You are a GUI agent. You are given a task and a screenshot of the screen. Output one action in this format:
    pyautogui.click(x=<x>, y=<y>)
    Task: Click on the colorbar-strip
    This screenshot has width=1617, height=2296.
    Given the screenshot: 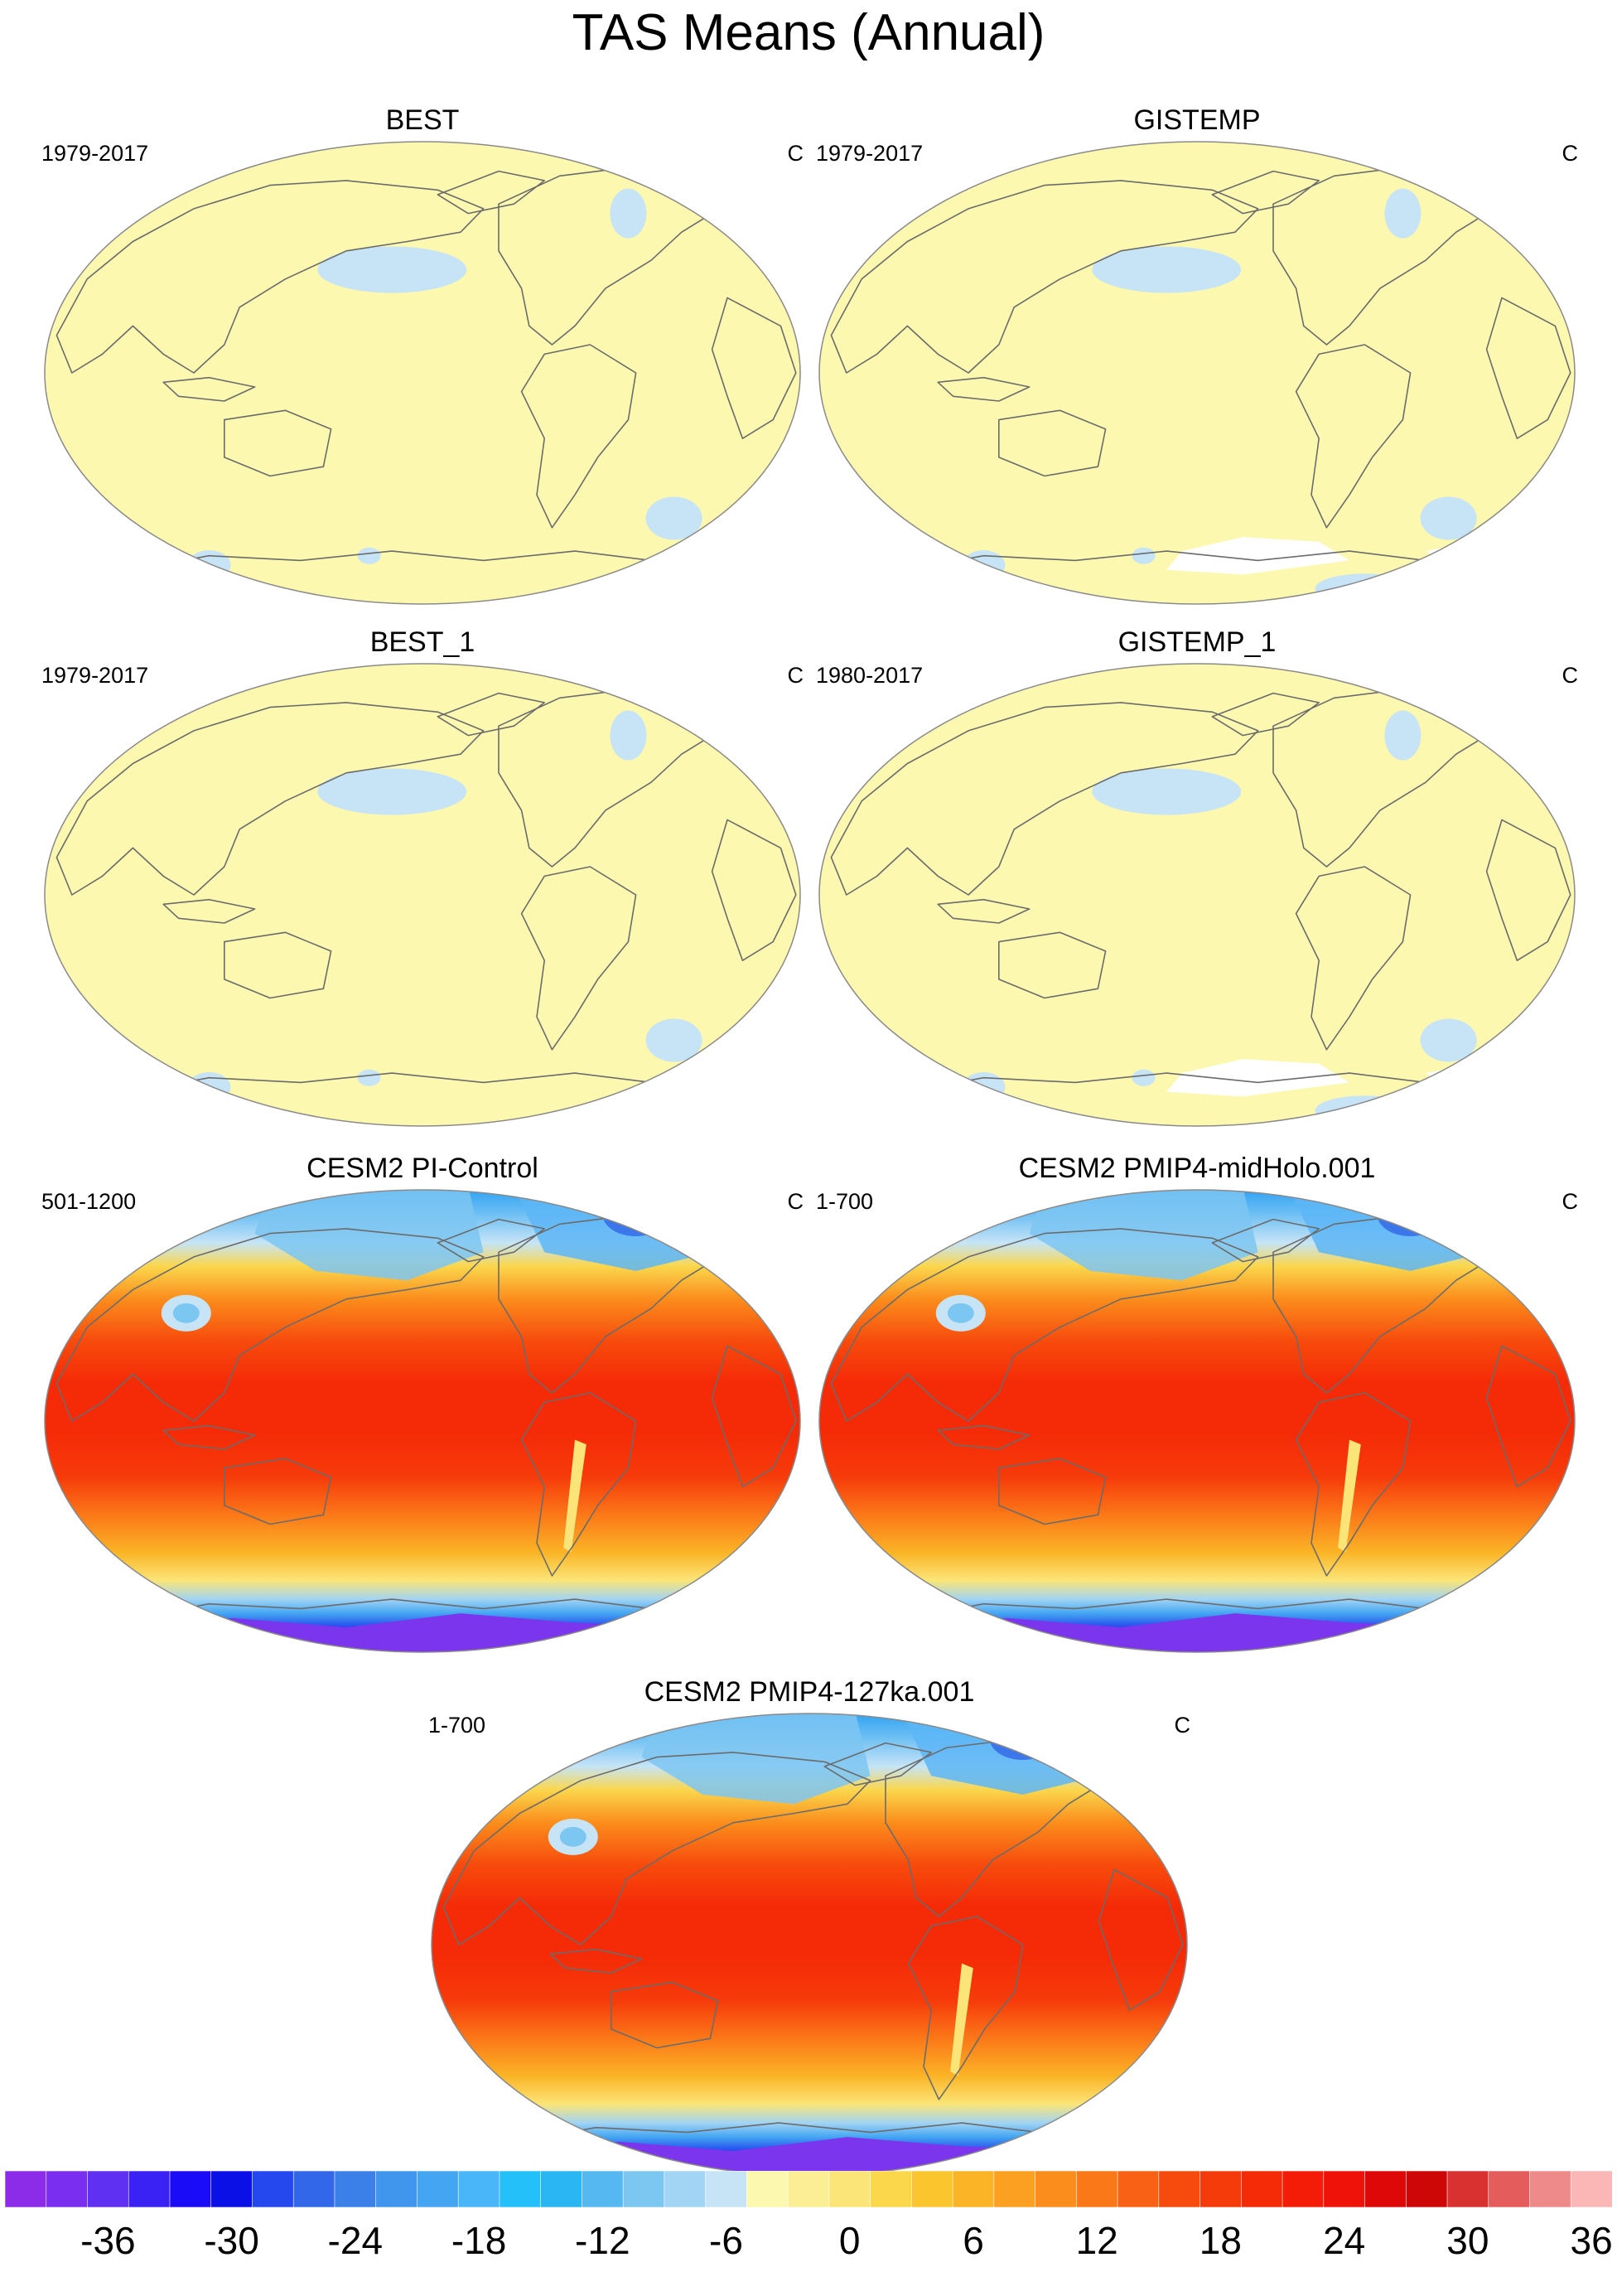 What is the action you would take?
    pyautogui.click(x=808, y=2189)
    